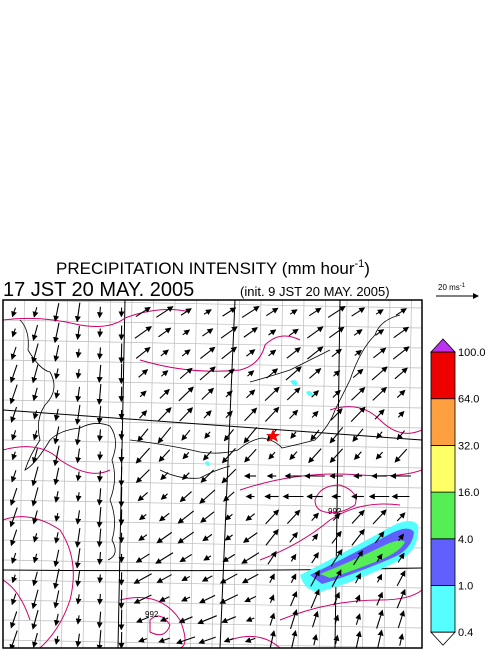 This screenshot has width=500, height=650. I want to click on colorbar-label: 4.0, so click(465, 540).